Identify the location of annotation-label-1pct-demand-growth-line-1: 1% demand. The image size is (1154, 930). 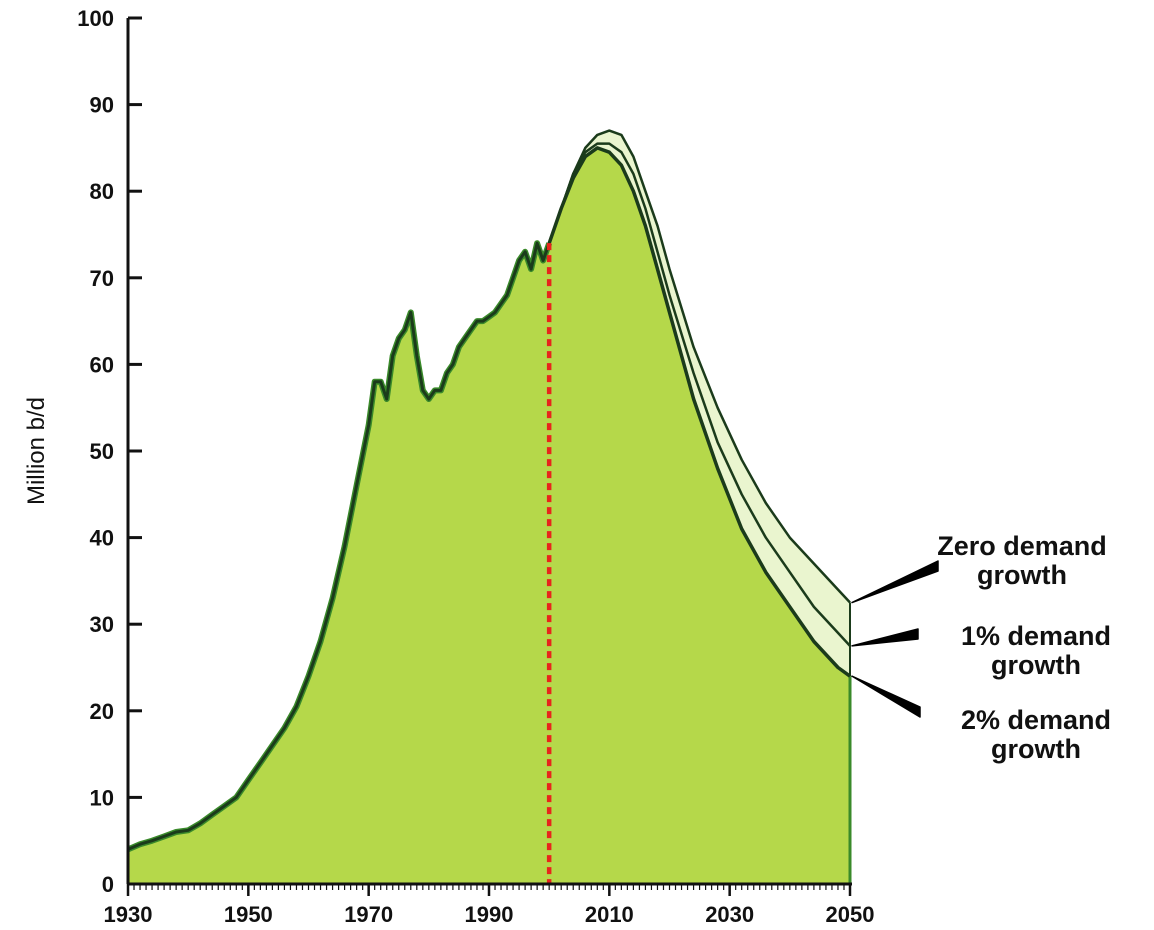
(1036, 636).